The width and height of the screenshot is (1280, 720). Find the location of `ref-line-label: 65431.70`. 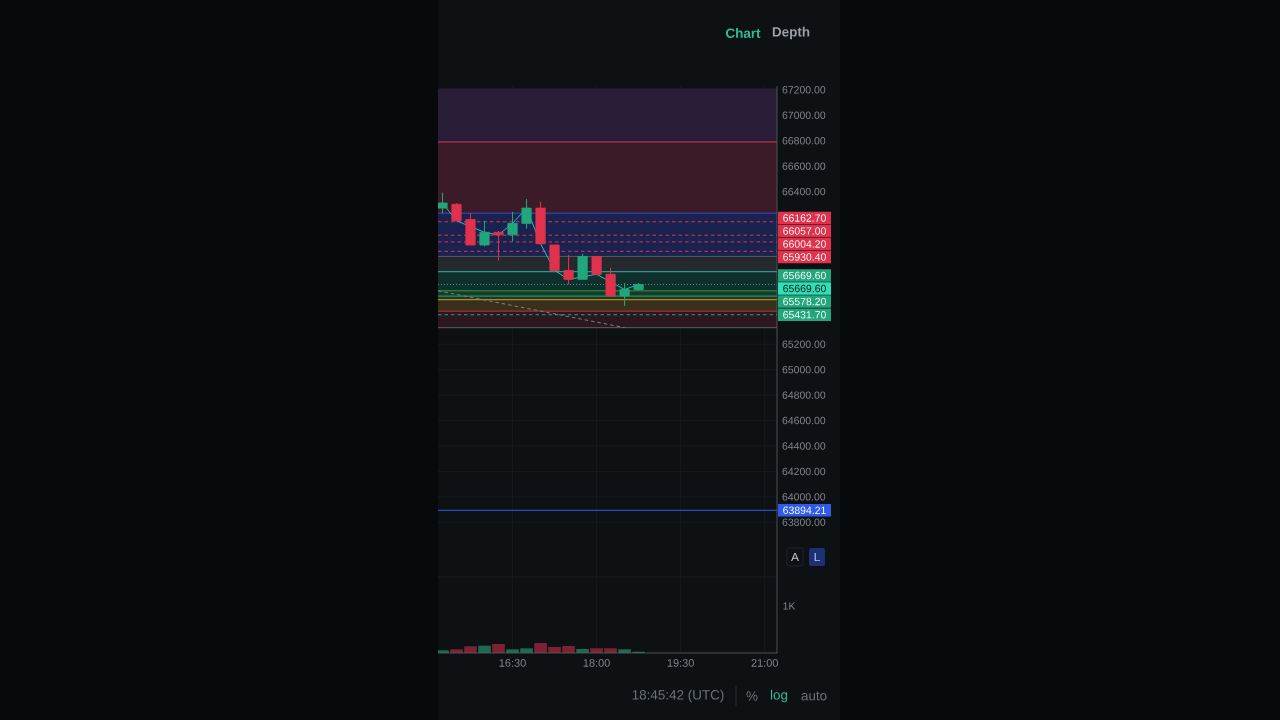

ref-line-label: 65431.70 is located at coordinates (804, 315).